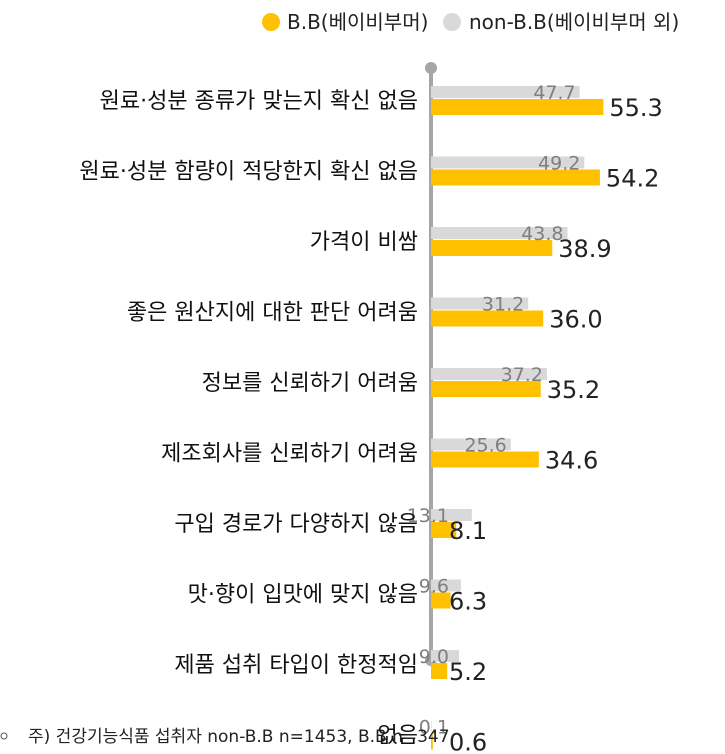 This screenshot has width=725, height=754. I want to click on value-label-nonbb: 31.2, so click(503, 305).